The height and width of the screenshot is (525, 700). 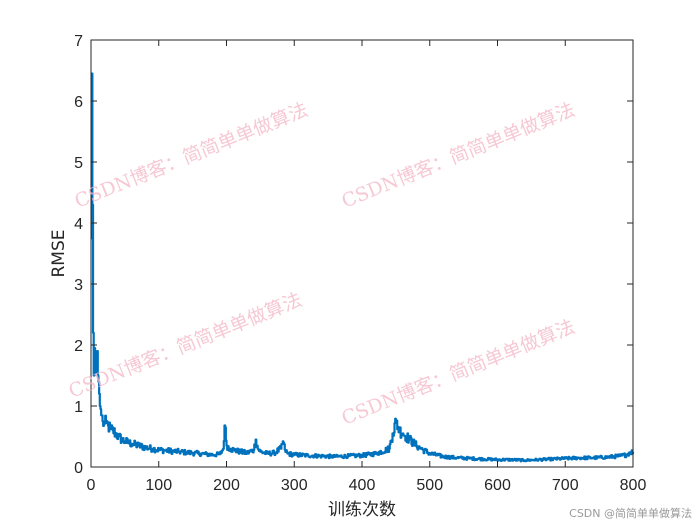 What do you see at coordinates (78, 285) in the screenshot?
I see `y-tick-label: 3` at bounding box center [78, 285].